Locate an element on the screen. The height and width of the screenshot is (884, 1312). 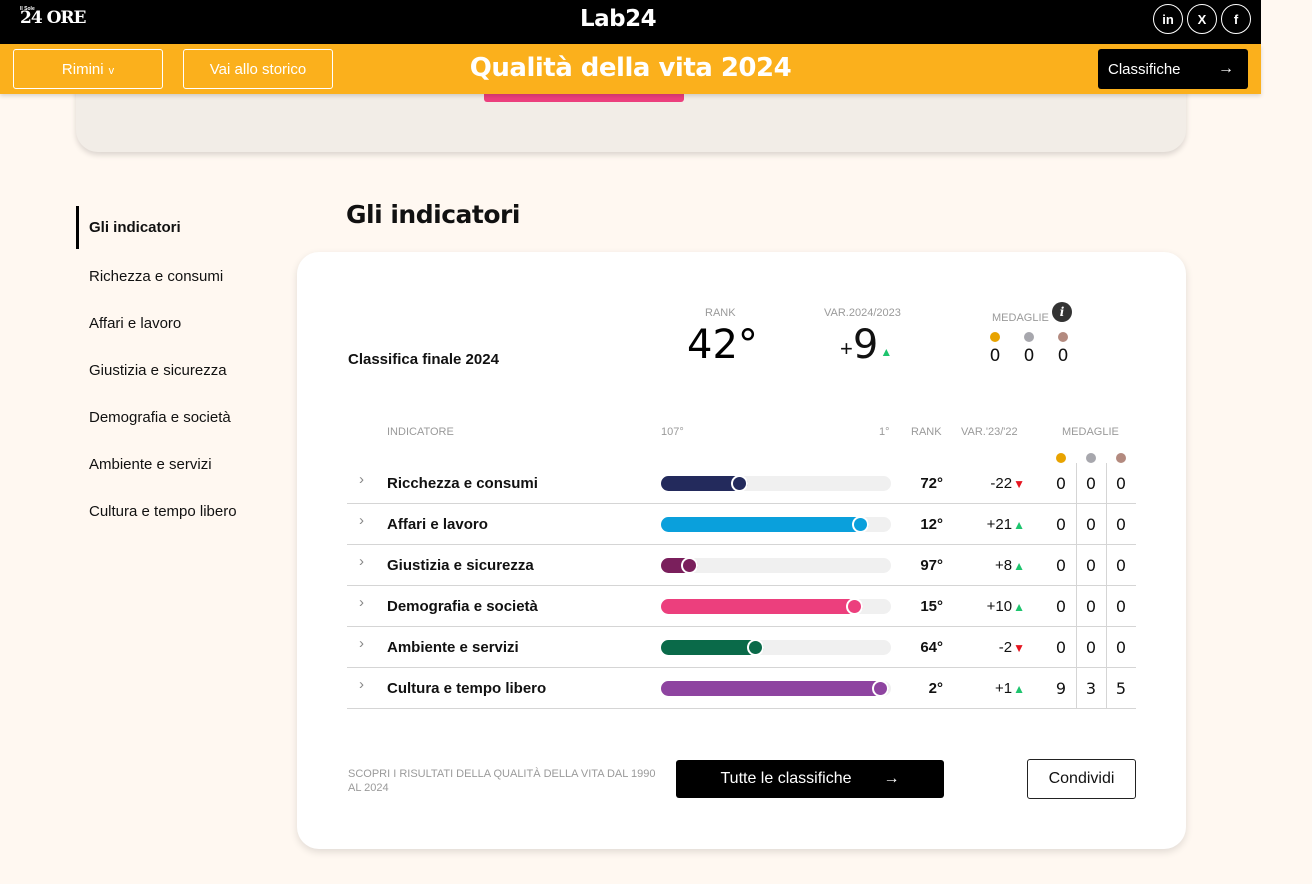
indicator-variation: +1▲ is located at coordinates (991, 688).